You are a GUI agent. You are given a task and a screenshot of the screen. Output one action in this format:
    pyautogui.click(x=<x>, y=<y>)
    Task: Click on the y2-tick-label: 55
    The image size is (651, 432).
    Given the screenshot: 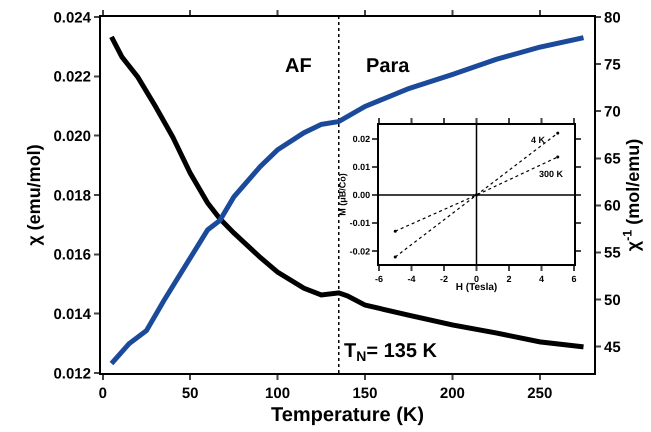 What is the action you would take?
    pyautogui.click(x=612, y=253)
    